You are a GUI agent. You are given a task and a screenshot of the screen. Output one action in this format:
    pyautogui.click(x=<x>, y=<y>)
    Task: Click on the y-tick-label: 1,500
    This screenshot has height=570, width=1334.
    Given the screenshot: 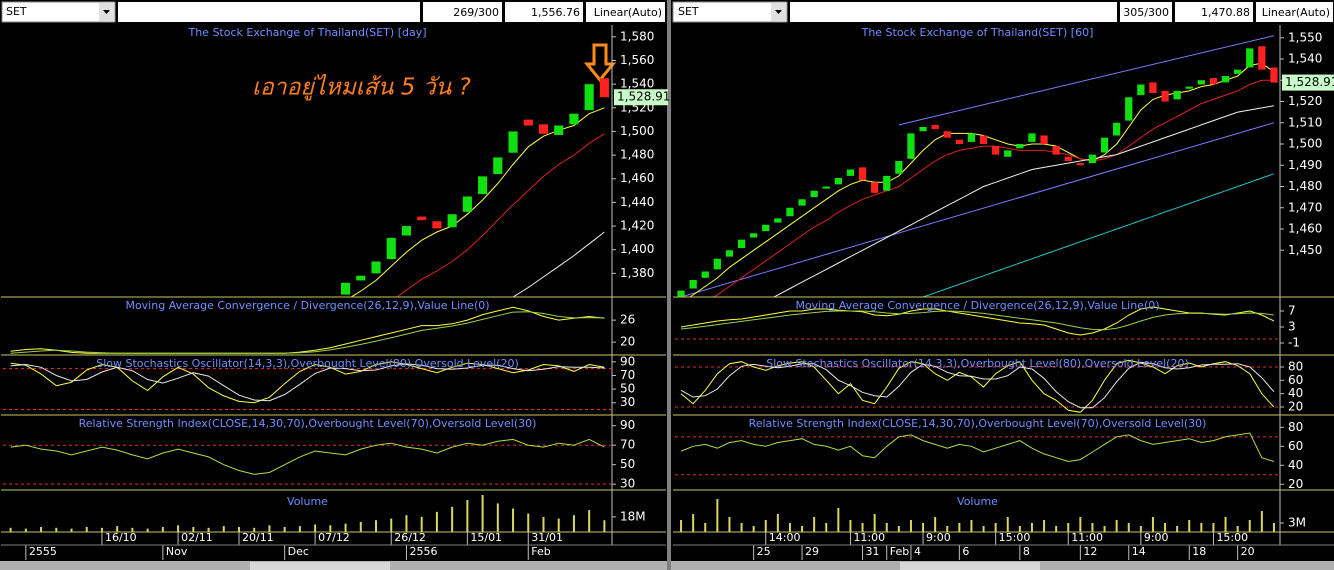 What is the action you would take?
    pyautogui.click(x=1305, y=144)
    